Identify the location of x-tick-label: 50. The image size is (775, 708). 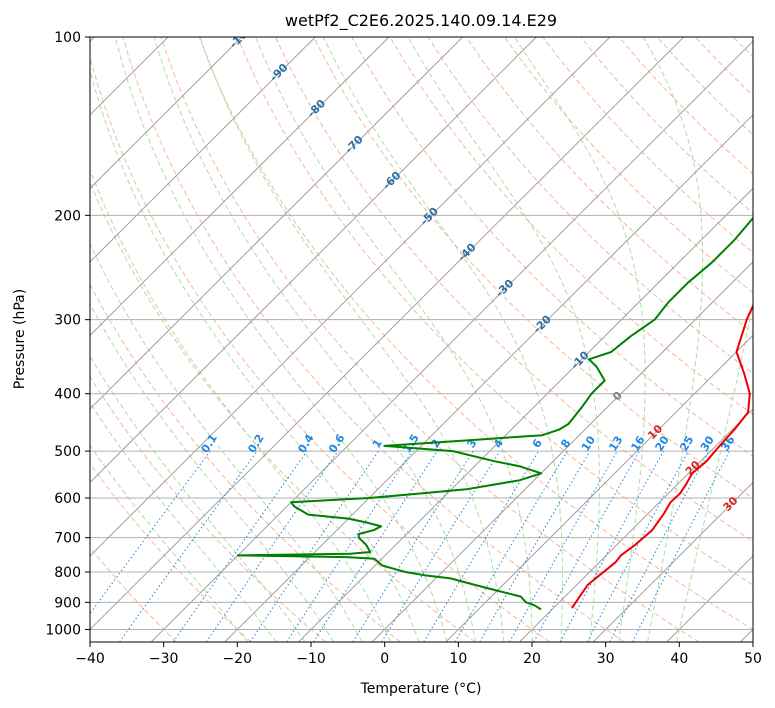
(753, 659).